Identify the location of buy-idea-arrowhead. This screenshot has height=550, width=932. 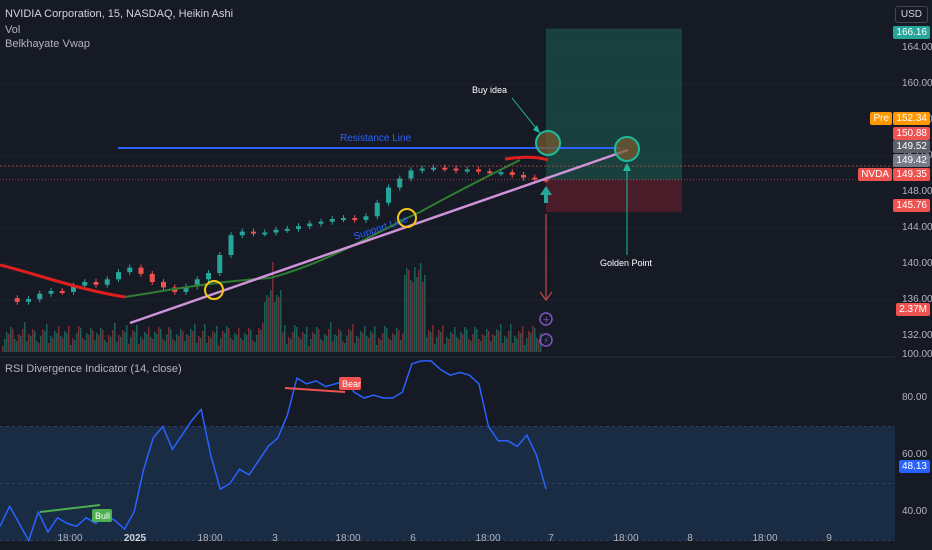
(536, 129).